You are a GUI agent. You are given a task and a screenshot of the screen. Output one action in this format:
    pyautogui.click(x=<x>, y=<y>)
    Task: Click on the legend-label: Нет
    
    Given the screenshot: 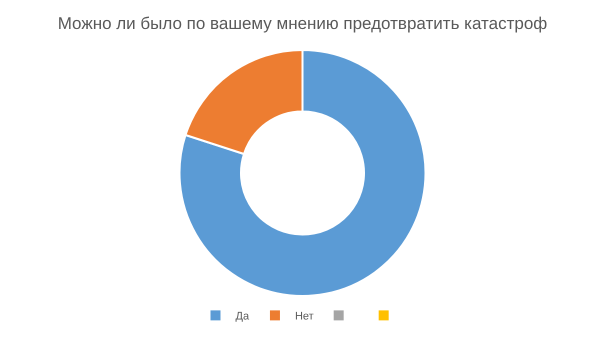 What is the action you would take?
    pyautogui.click(x=304, y=316)
    